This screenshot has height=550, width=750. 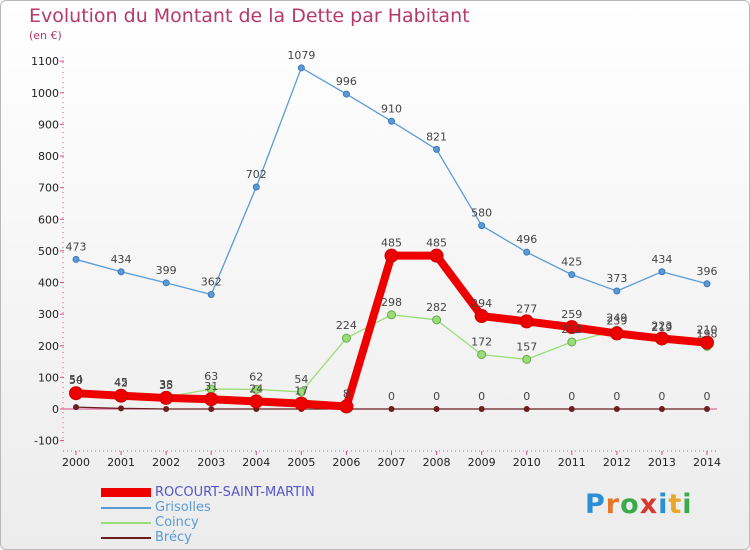 I want to click on logo-letter: o, so click(x=630, y=504).